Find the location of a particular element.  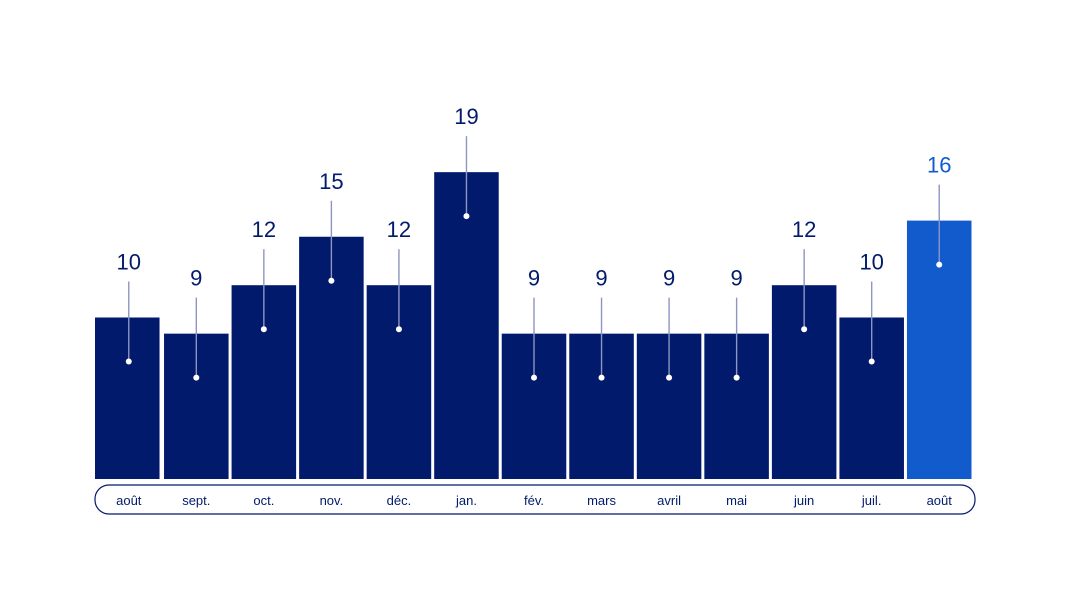

value-label-13: 16 is located at coordinates (939, 165).